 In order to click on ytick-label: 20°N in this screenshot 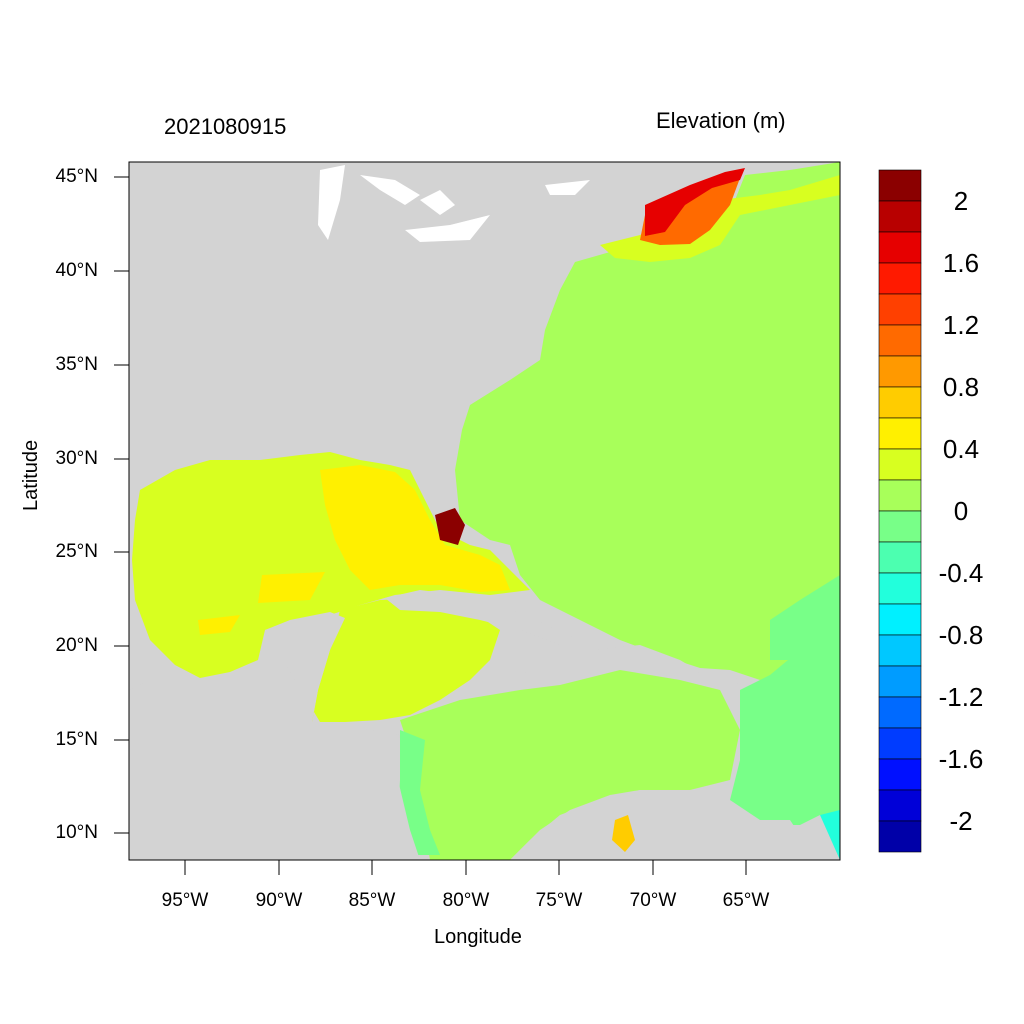, I will do `click(76, 645)`.